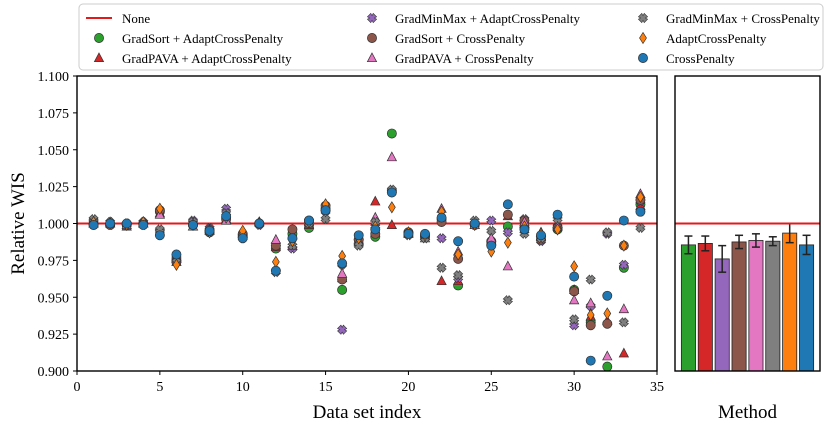  Describe the element at coordinates (192, 58) in the screenshot. I see `legend-entry-gradpava-adaptcrosspenalty: GradPAVA + AdaptCrossPenalty` at that location.